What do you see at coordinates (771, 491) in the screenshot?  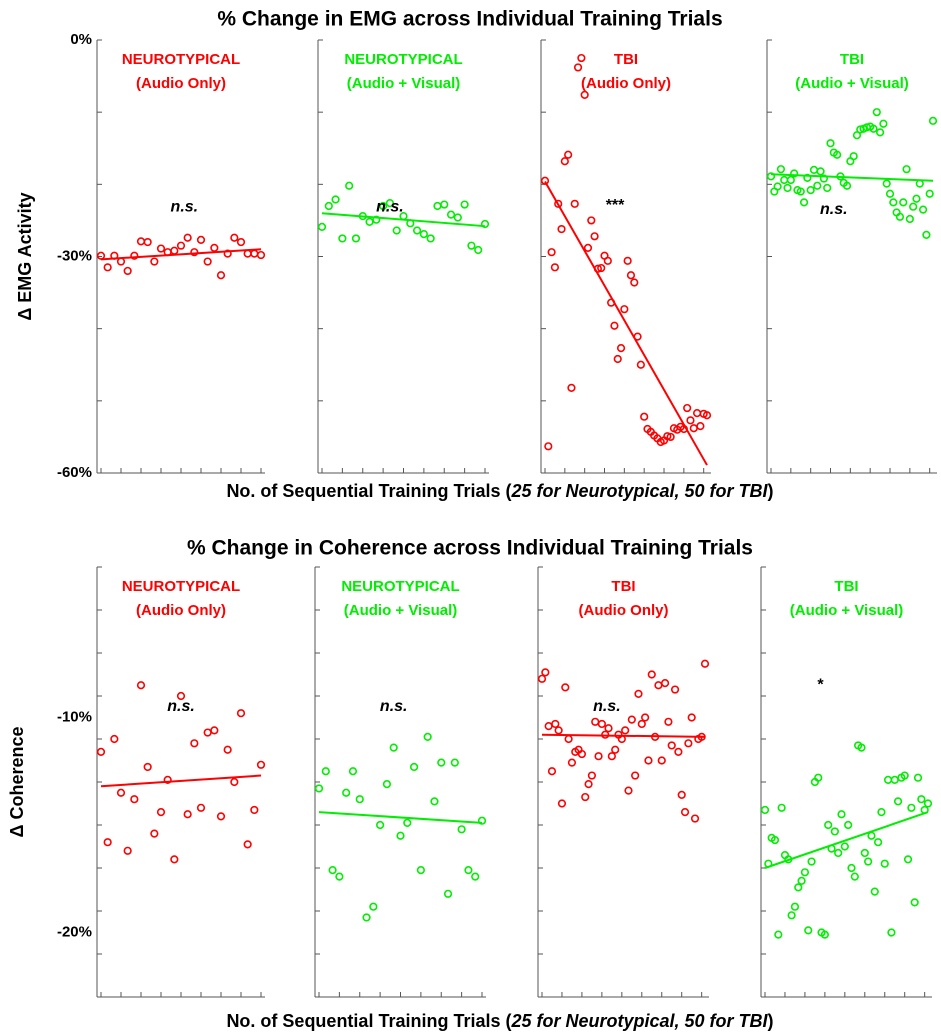 I see `emg-x-axis-label-suffix: )` at bounding box center [771, 491].